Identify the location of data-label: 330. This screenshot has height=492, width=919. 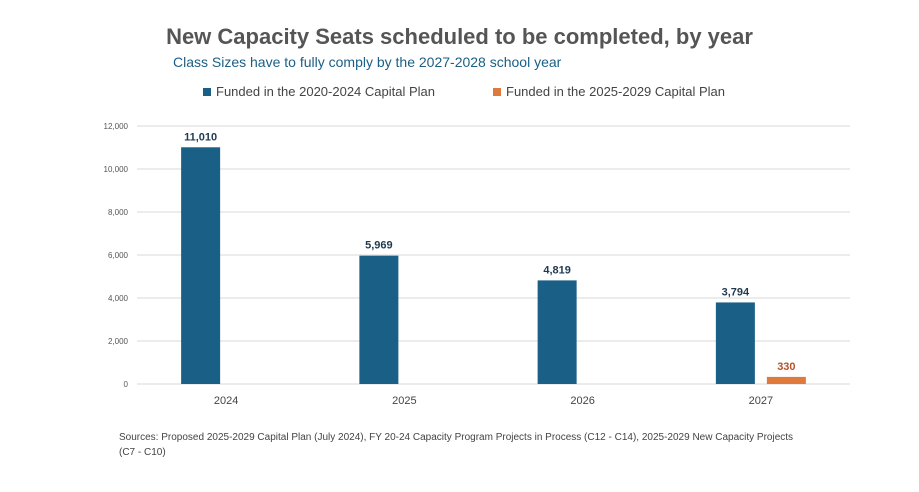
(786, 367).